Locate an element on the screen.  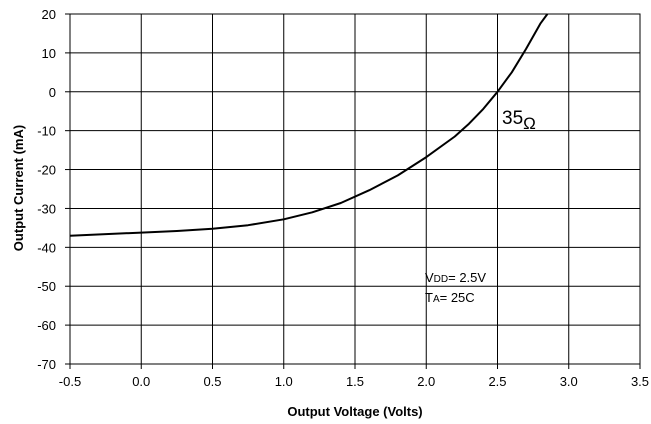
x-tick-label: 0.0 is located at coordinates (141, 381).